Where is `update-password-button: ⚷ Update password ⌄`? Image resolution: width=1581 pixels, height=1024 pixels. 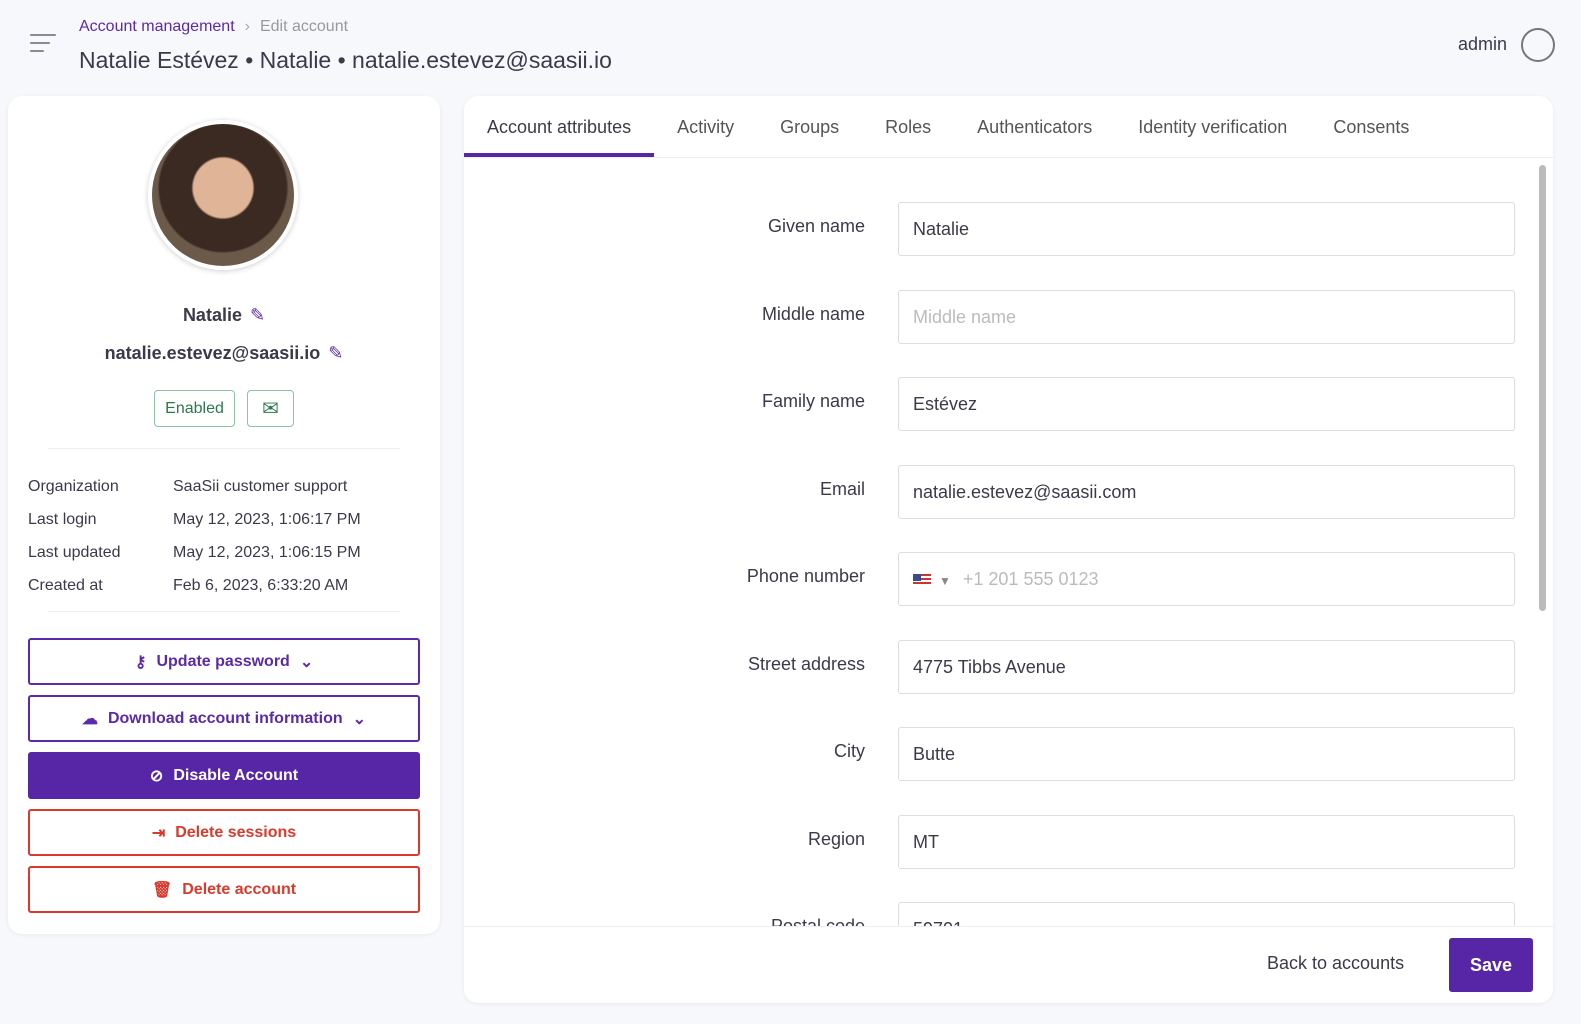
update-password-button: ⚷ Update password ⌄ is located at coordinates (224, 661).